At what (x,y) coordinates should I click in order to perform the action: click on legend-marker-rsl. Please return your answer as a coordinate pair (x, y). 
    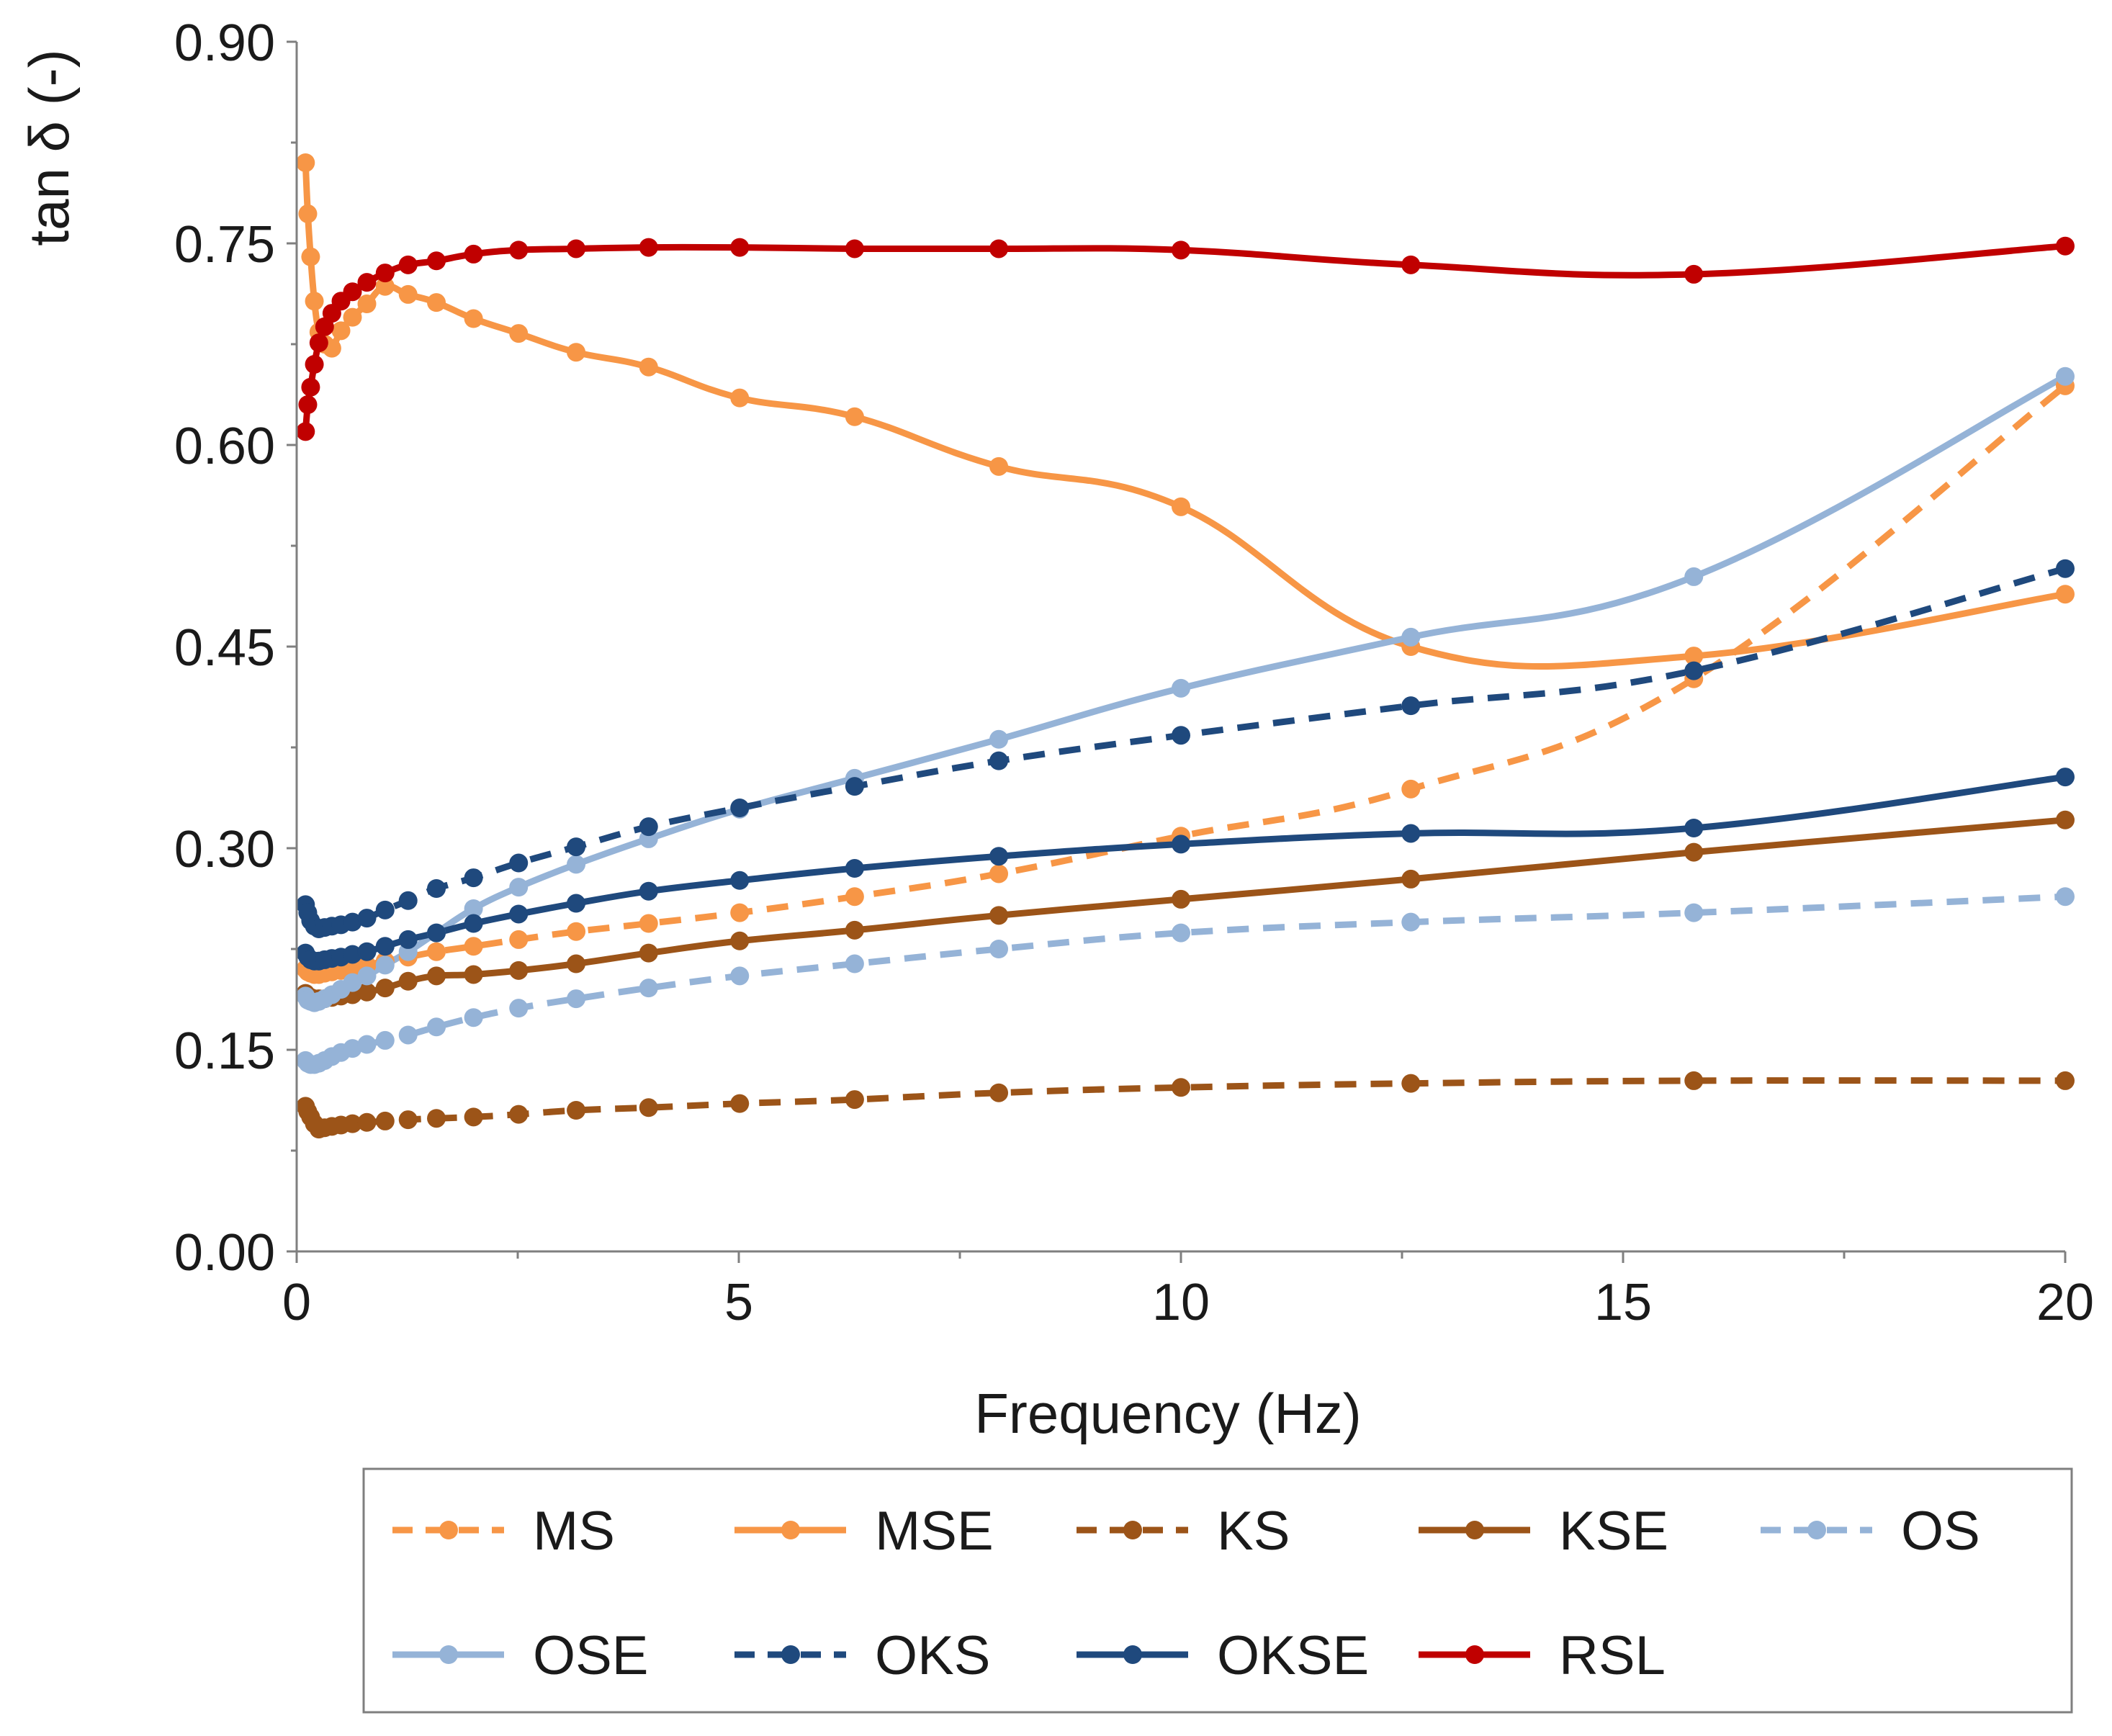
    Looking at the image, I should click on (1474, 1655).